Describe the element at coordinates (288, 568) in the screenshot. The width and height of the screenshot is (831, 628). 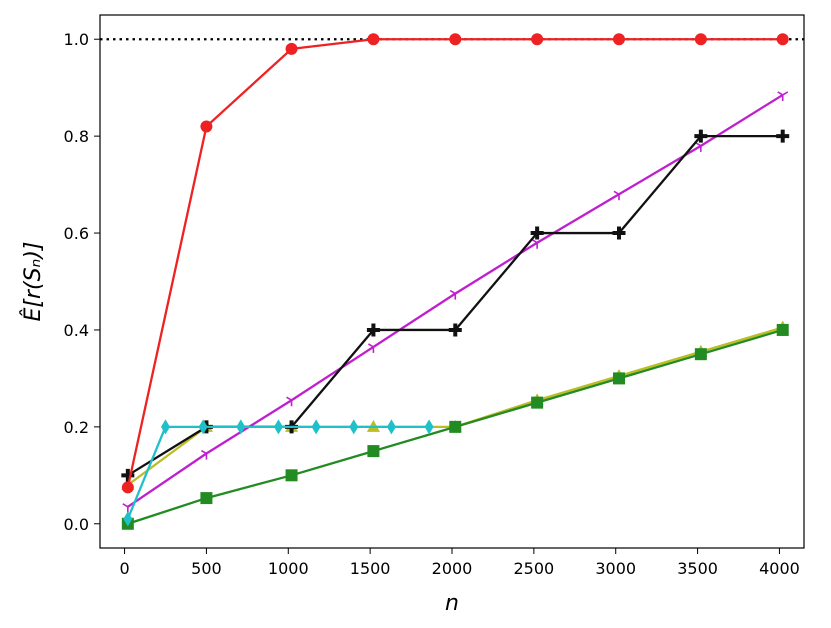
I see `x-tick-label: 1000` at that location.